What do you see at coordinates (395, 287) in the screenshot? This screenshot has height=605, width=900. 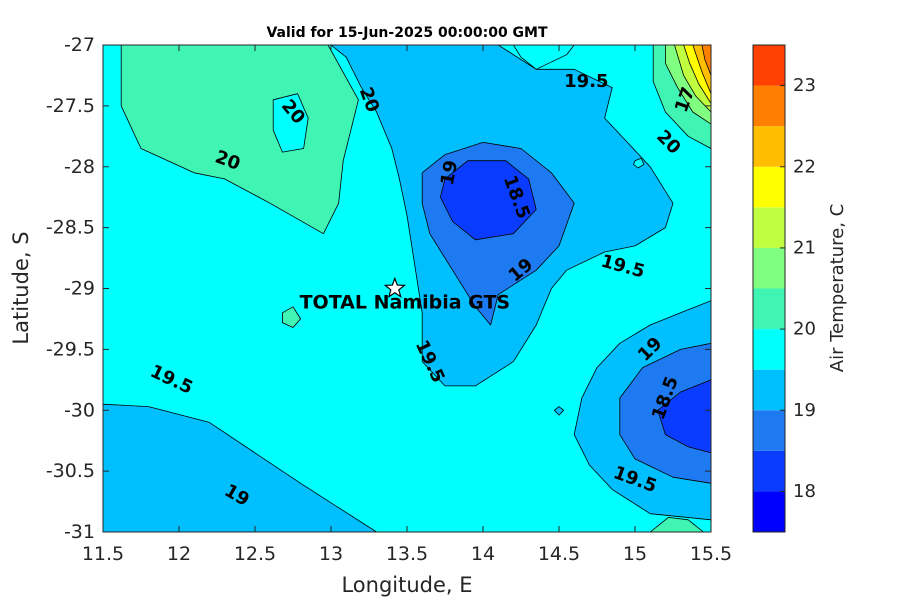 I see `station-star-icon` at bounding box center [395, 287].